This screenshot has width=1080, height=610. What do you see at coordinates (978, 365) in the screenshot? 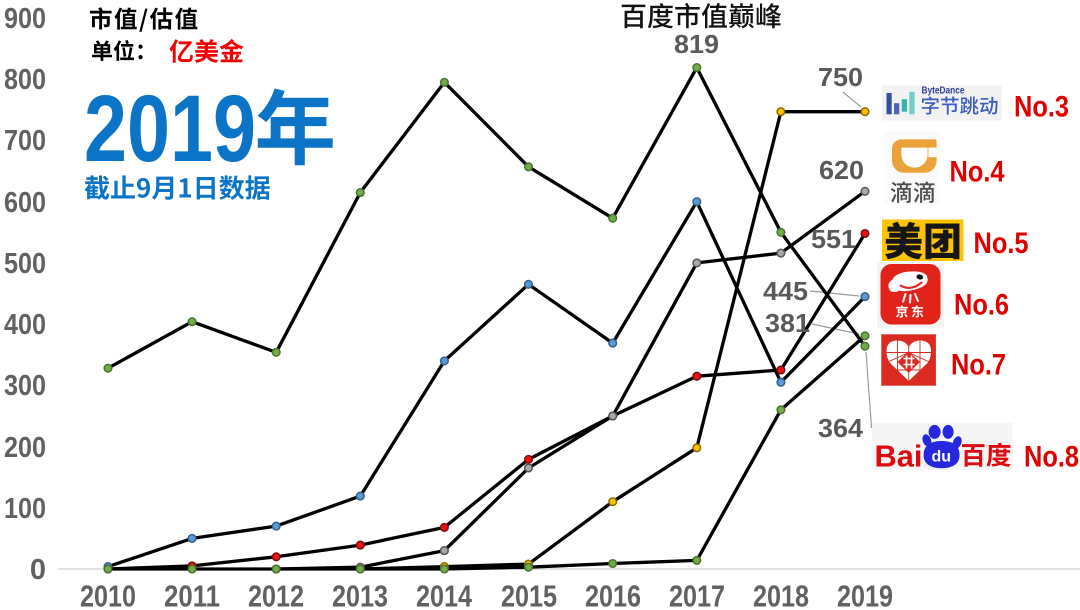
I see `svg-text: No.7` at bounding box center [978, 365].